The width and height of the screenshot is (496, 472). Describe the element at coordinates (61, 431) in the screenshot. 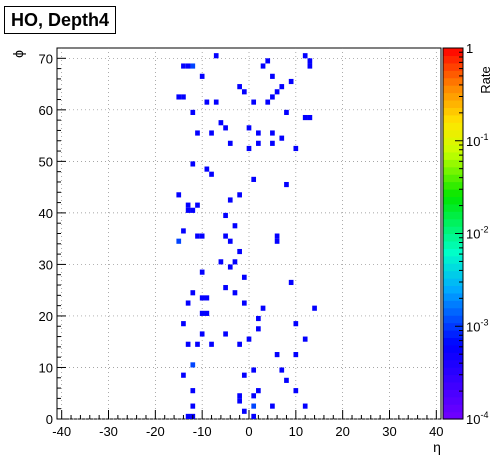

I see `x-tick-label: -40` at that location.